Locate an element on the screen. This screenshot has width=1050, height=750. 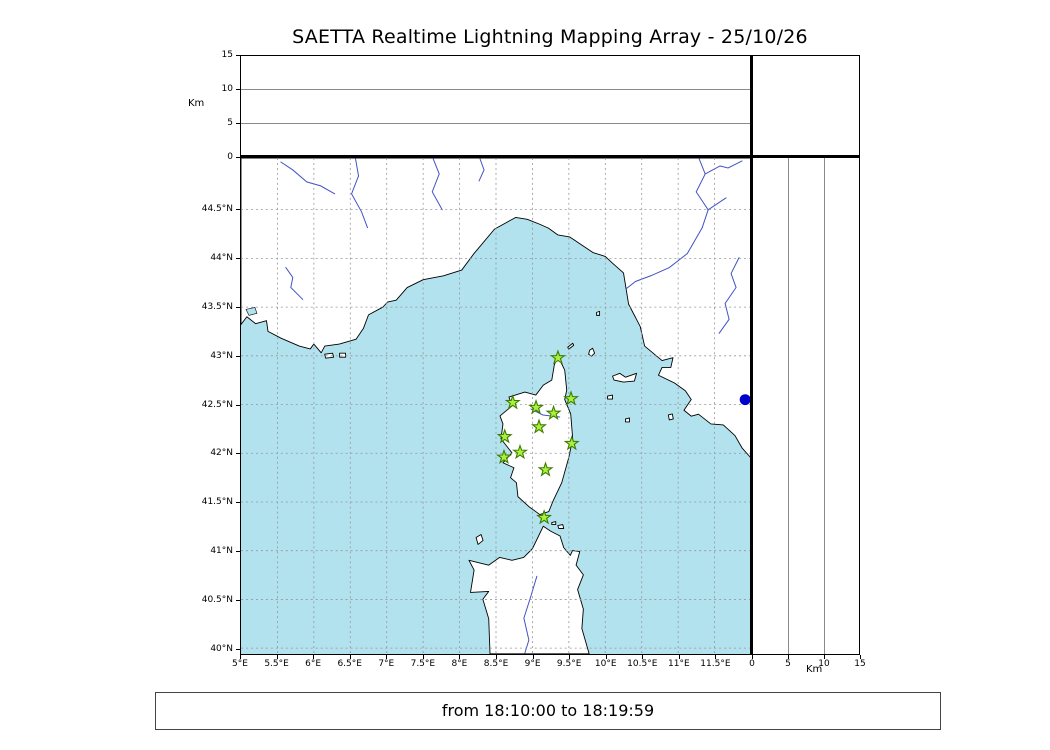
tick-label: 42.5°N is located at coordinates (217, 404).